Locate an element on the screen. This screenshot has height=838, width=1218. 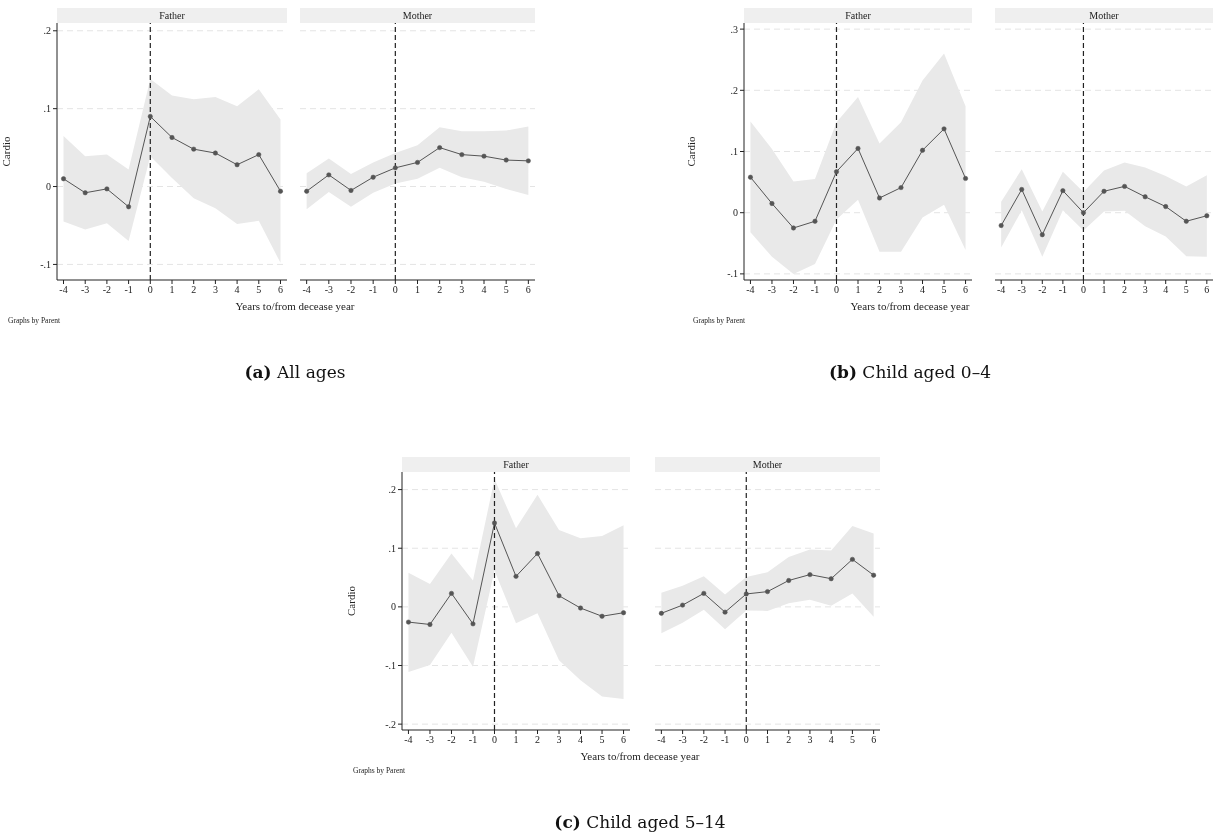
text: (a) All ages is located at coordinates (295, 372).